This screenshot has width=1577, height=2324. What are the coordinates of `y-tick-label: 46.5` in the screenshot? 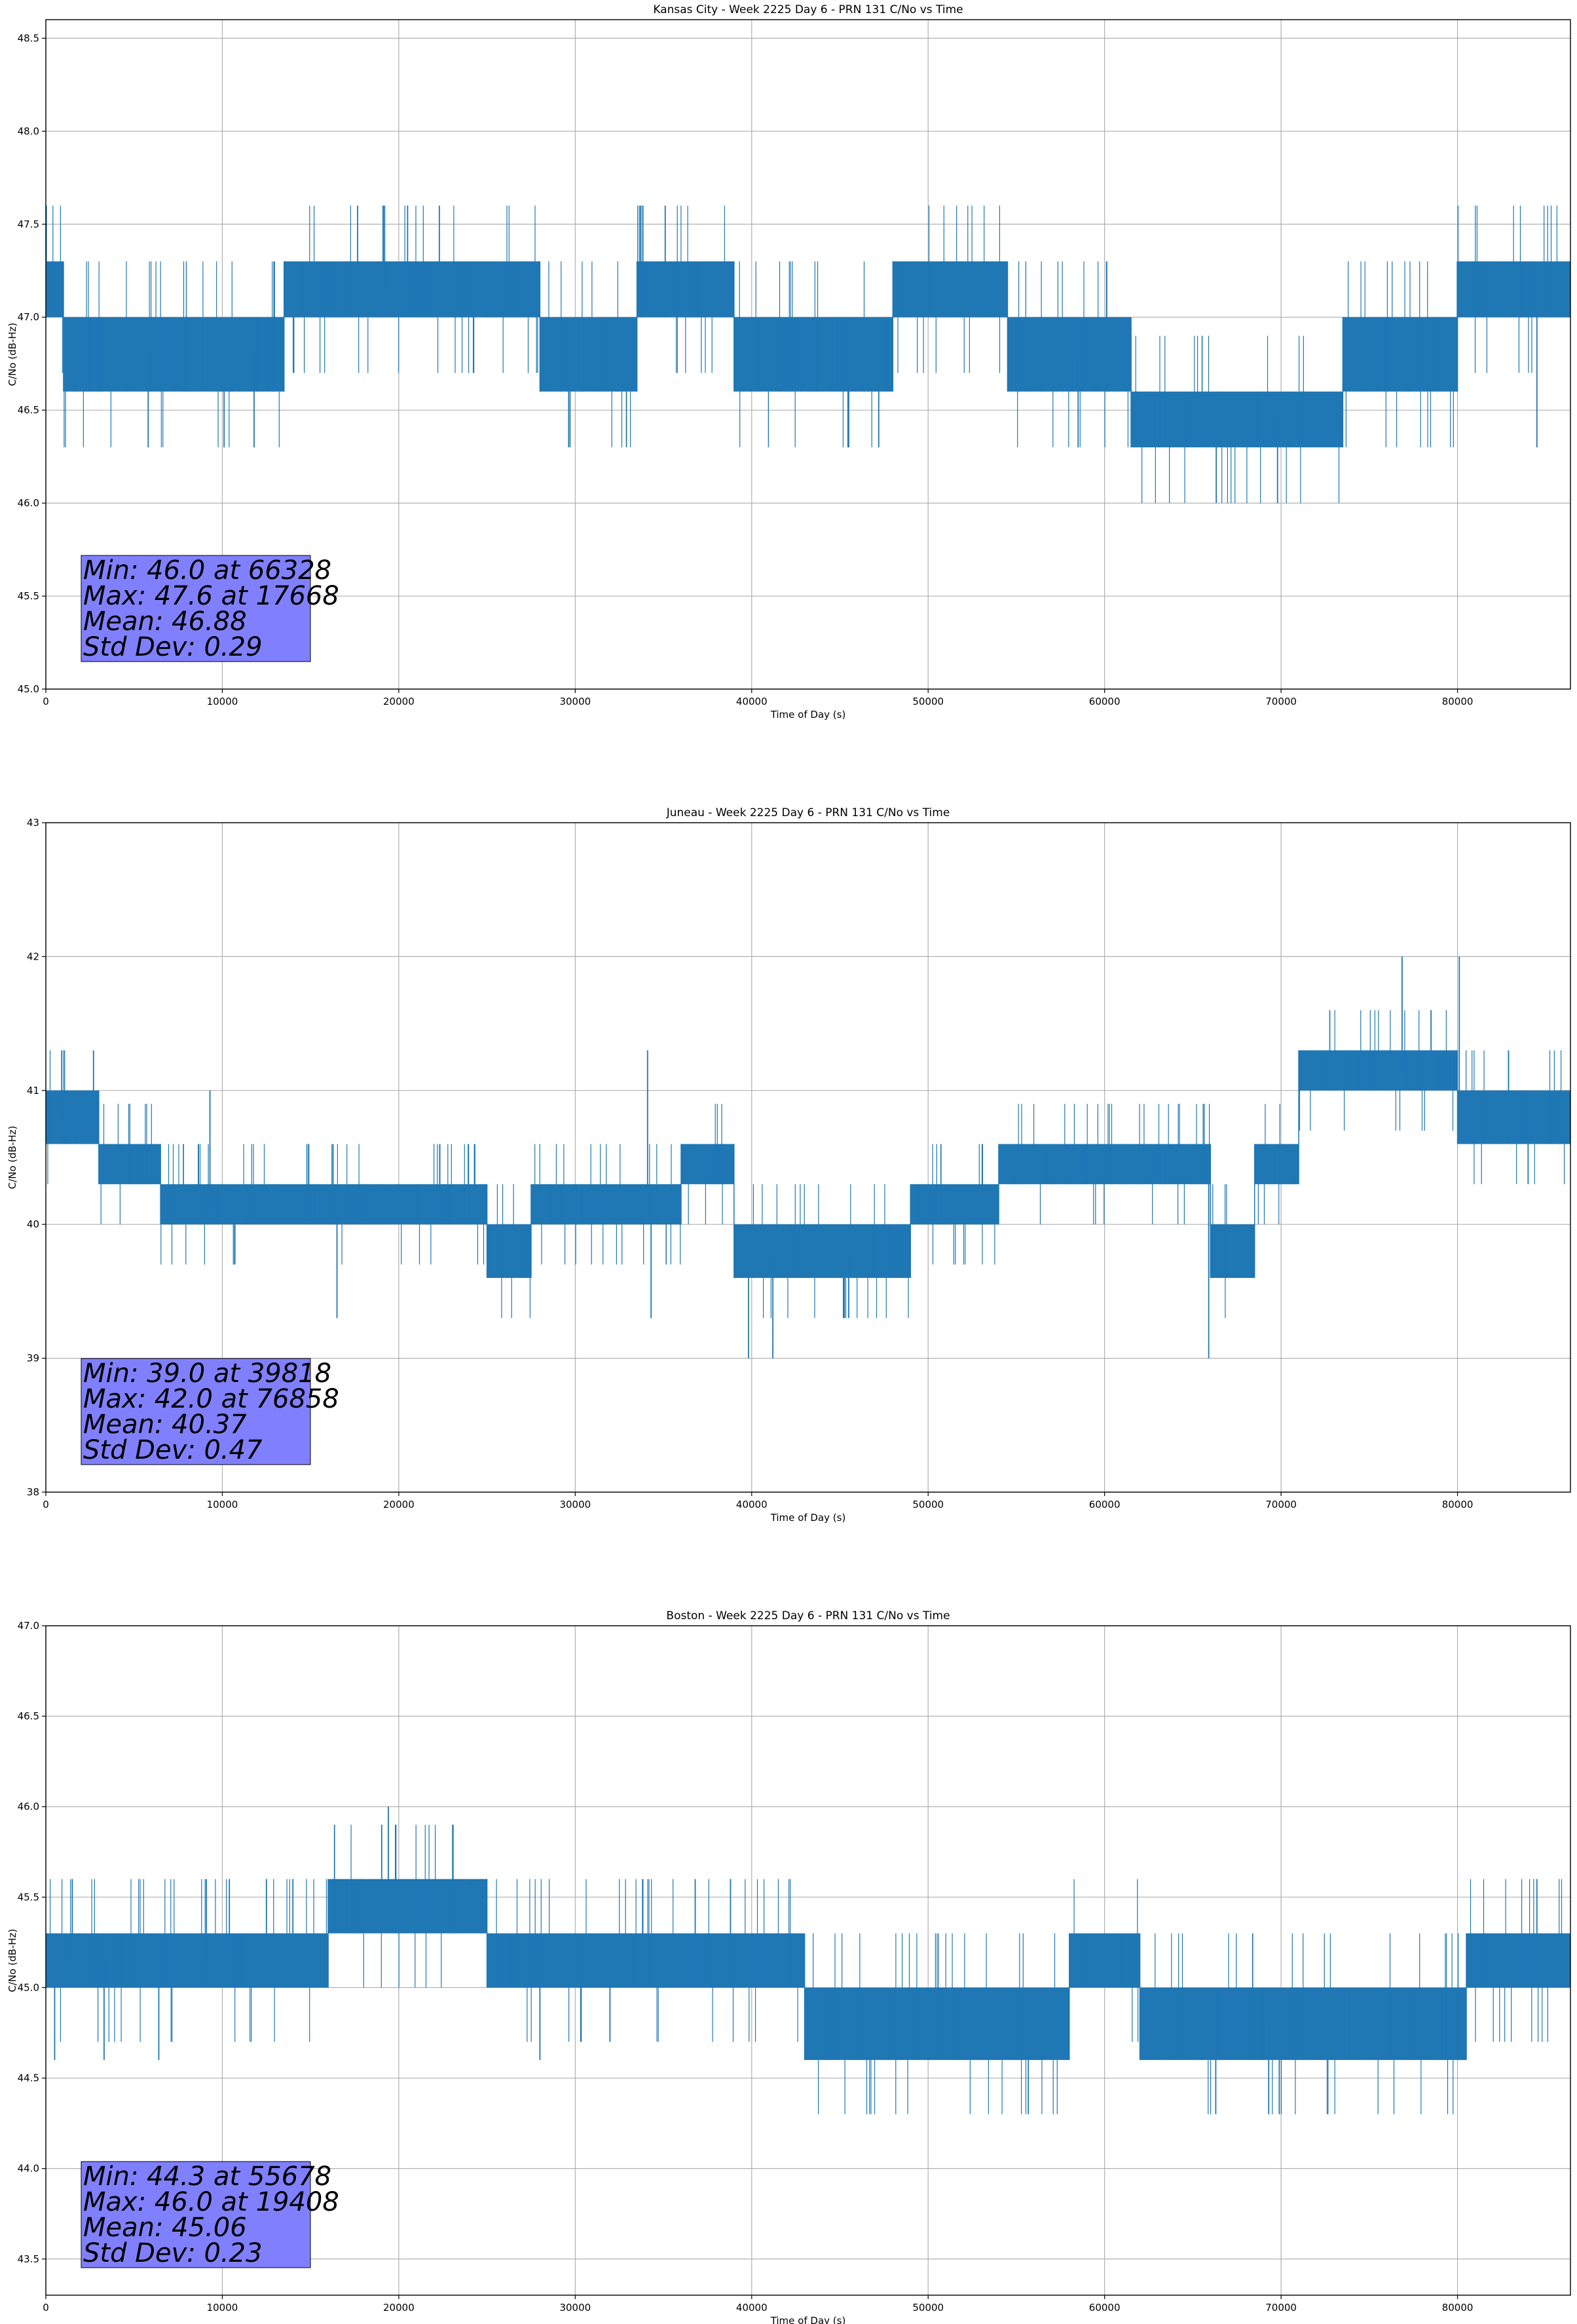 It's located at (28, 410).